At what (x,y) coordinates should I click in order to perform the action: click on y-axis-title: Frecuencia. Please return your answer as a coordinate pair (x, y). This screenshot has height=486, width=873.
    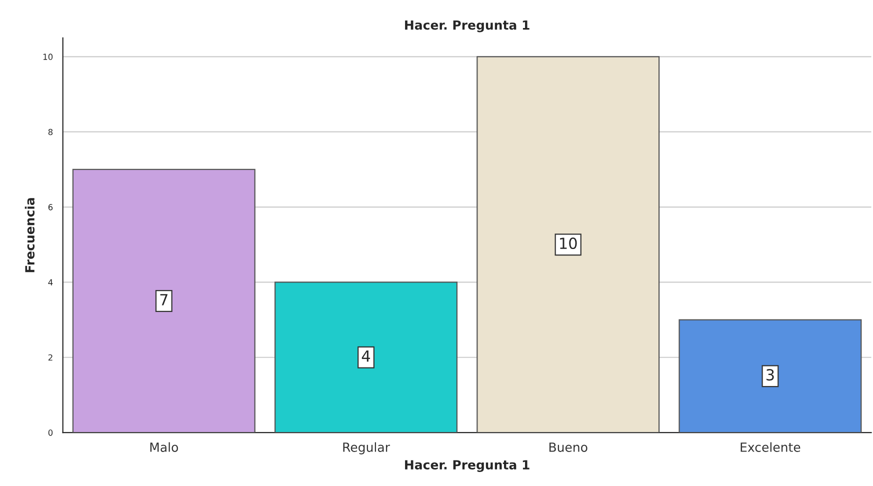
    Looking at the image, I should click on (29, 235).